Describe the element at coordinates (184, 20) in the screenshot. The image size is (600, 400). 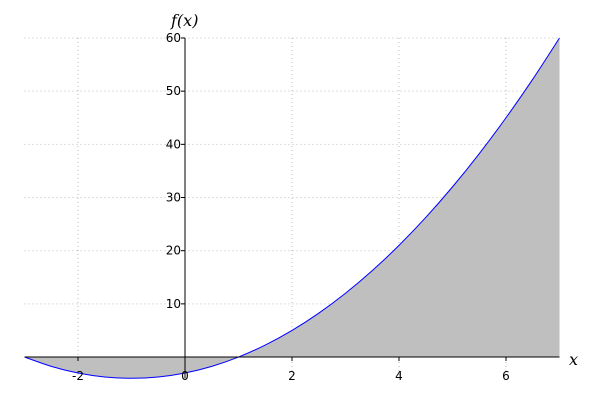
I see `y-axis-label: f(x)` at that location.